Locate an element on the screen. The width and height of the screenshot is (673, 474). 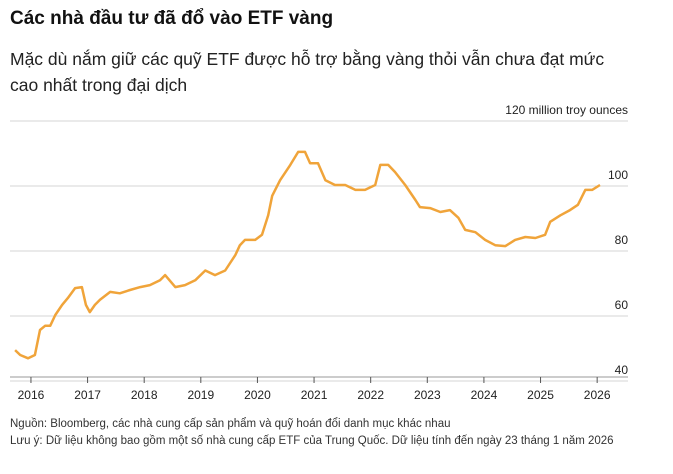
y-tick-label: 120 million troy ounces is located at coordinates (566, 110).